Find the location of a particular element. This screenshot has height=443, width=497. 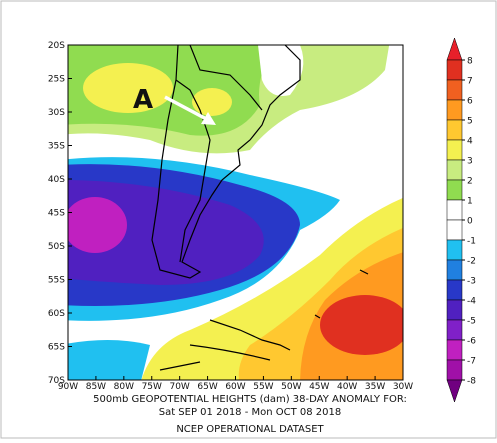

colorbar-label: 0 is located at coordinates (470, 222).